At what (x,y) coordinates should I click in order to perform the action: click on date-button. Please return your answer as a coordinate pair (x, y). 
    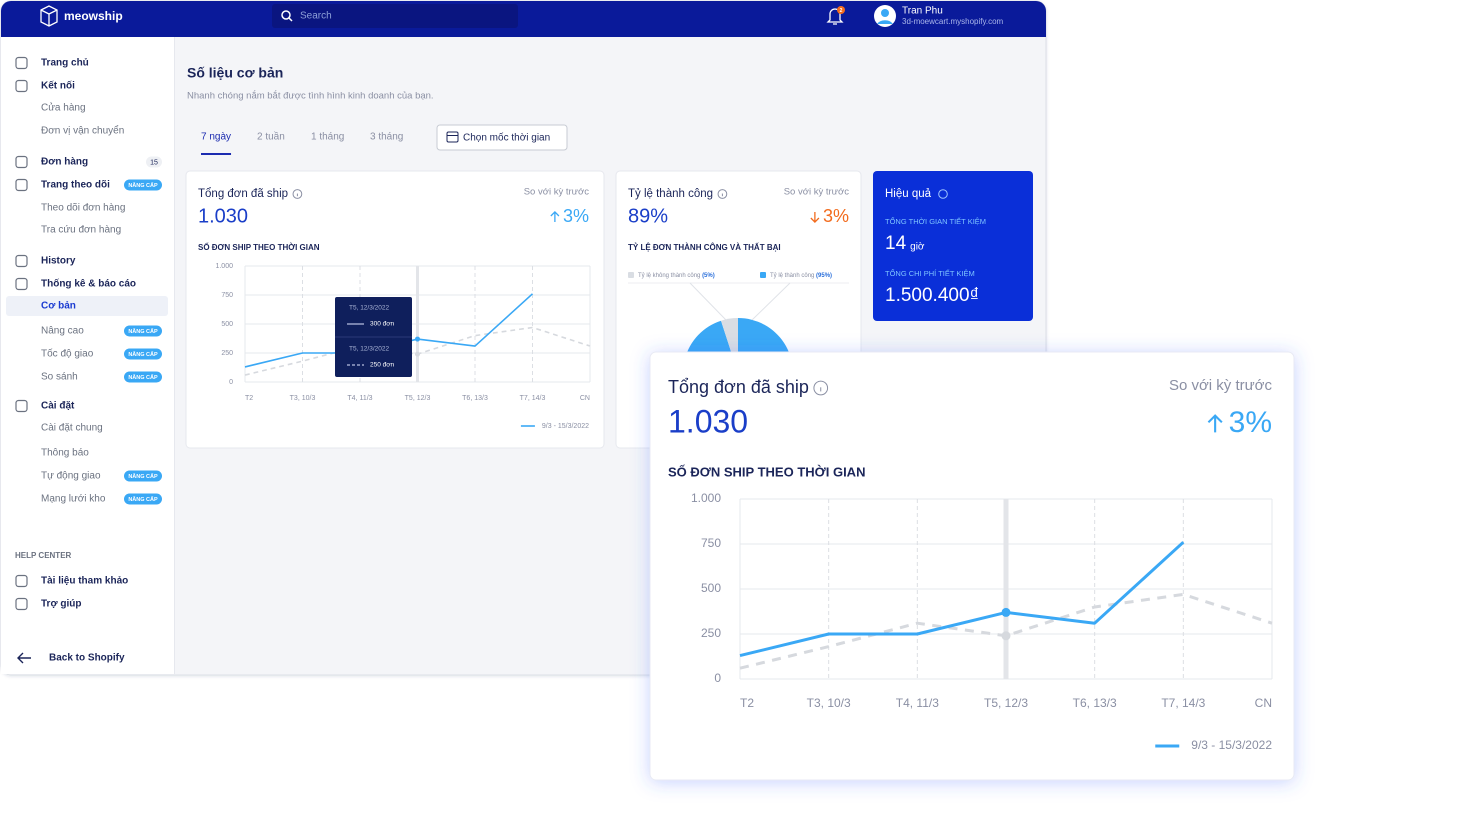
    Looking at the image, I should click on (502, 137).